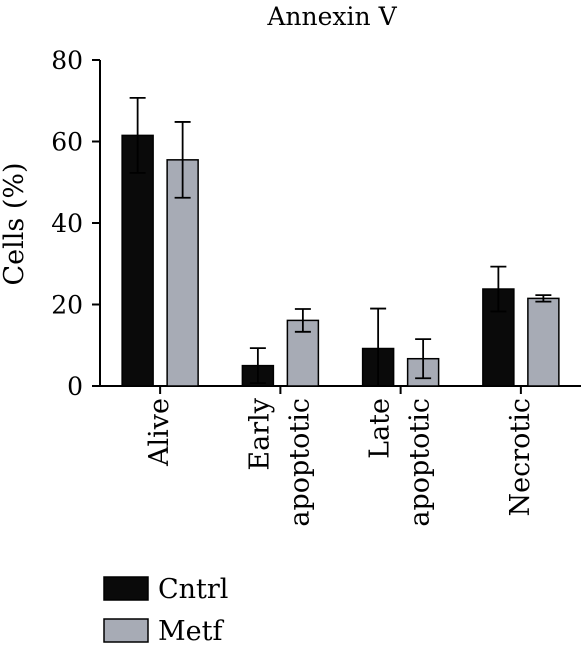  I want to click on bar-cntrl, so click(137, 260).